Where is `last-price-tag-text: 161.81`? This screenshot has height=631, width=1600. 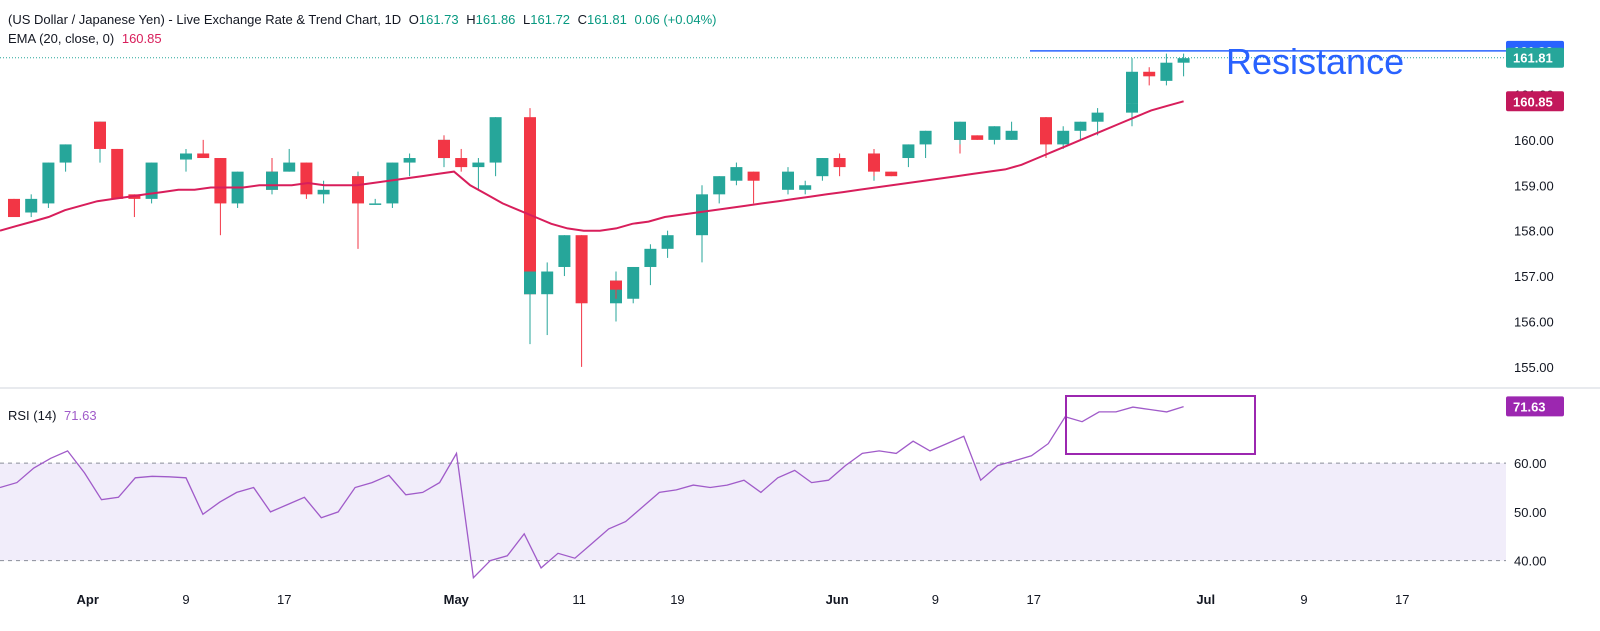
last-price-tag-text: 161.81 is located at coordinates (1533, 58).